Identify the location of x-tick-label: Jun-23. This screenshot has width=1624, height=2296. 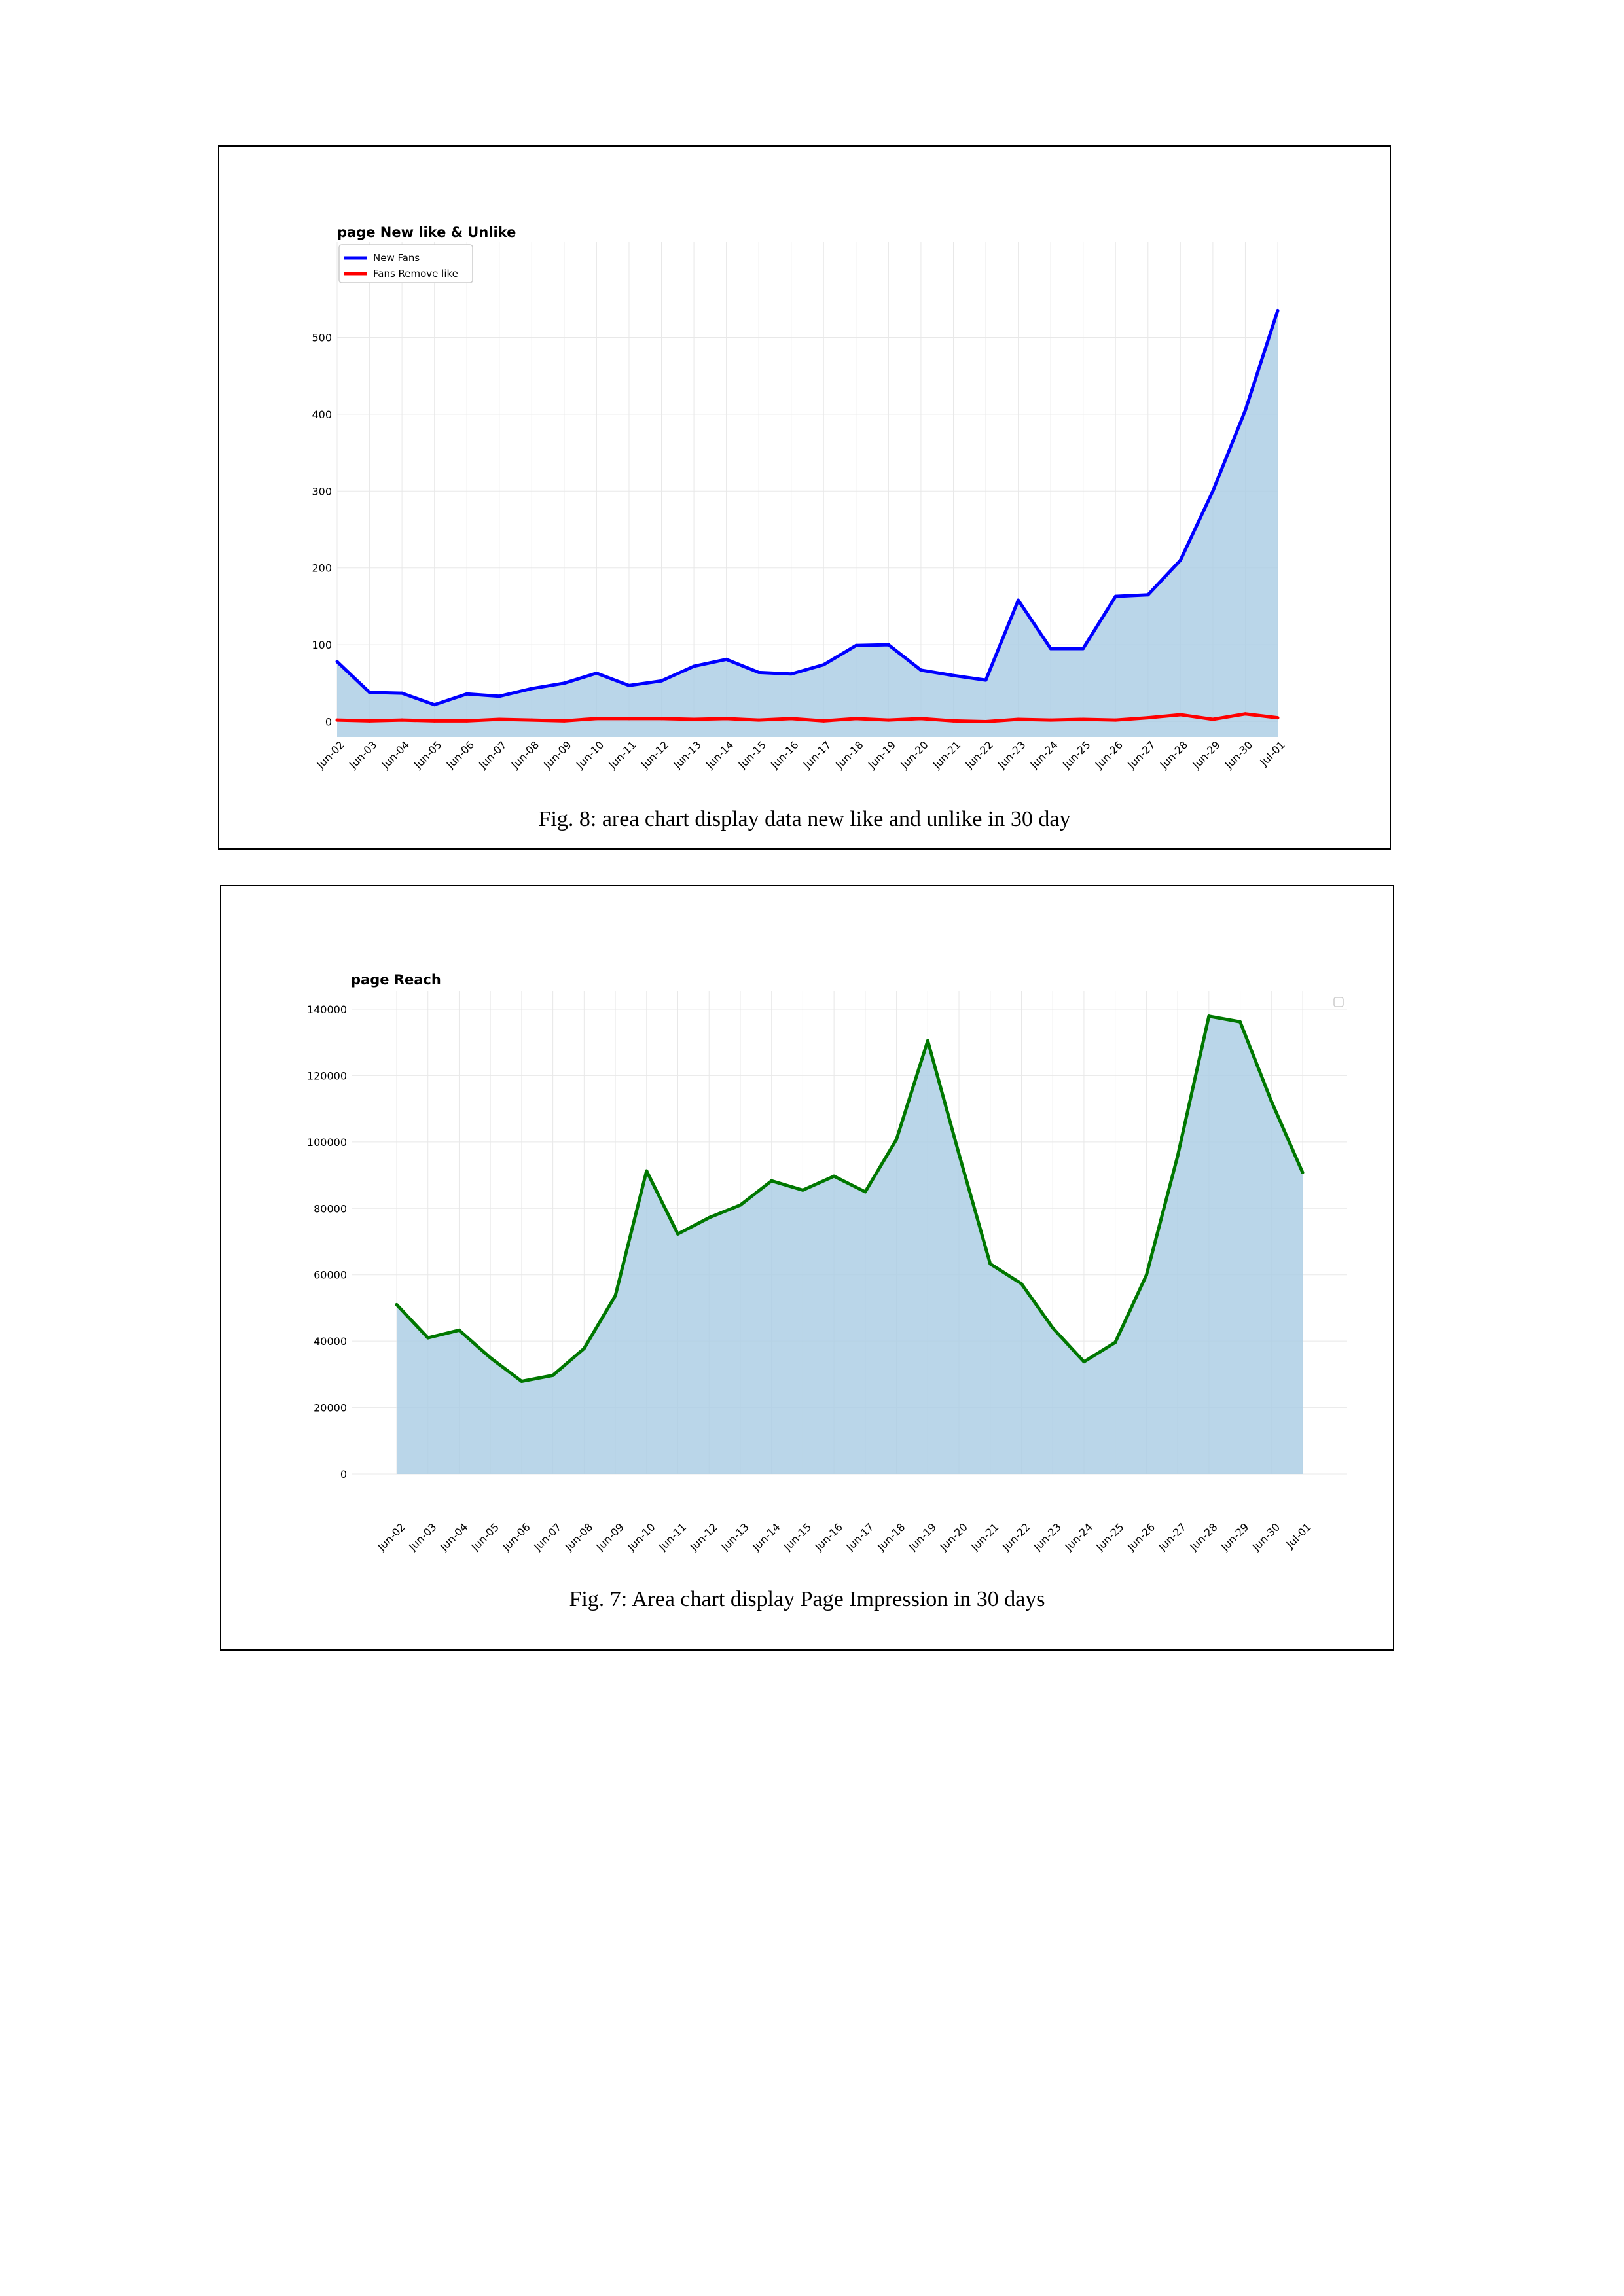
(1011, 754).